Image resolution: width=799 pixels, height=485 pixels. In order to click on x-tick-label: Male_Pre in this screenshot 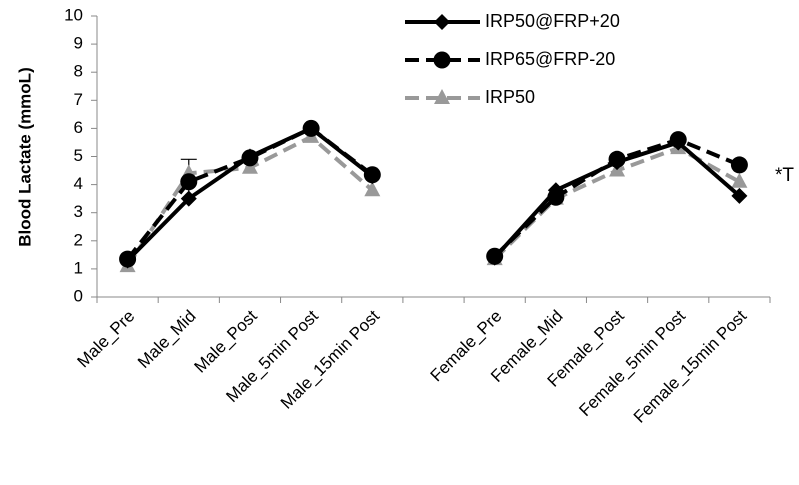, I will do `click(106, 338)`.